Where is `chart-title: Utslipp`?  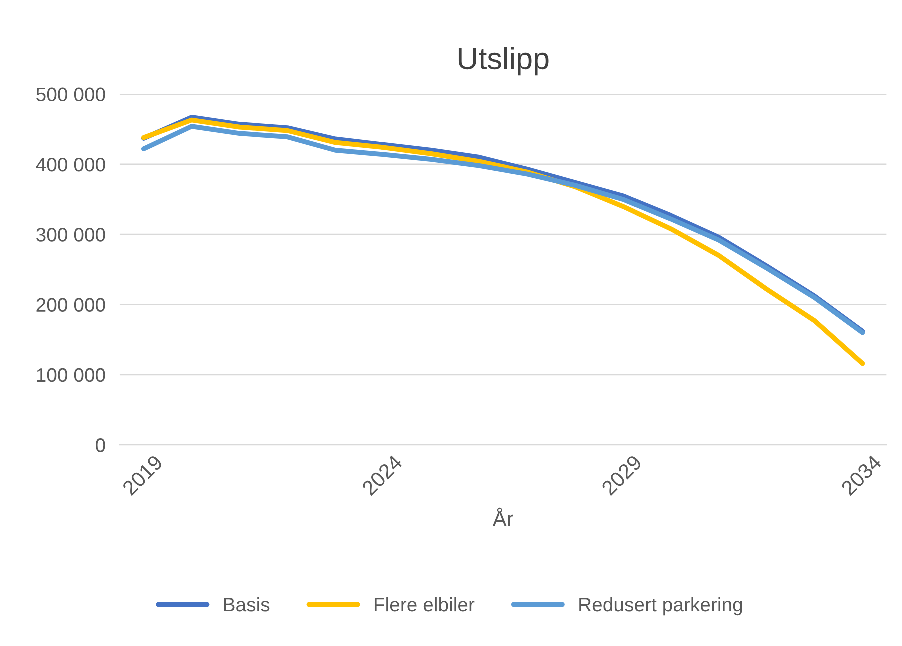
chart-title: Utslipp is located at coordinates (503, 61).